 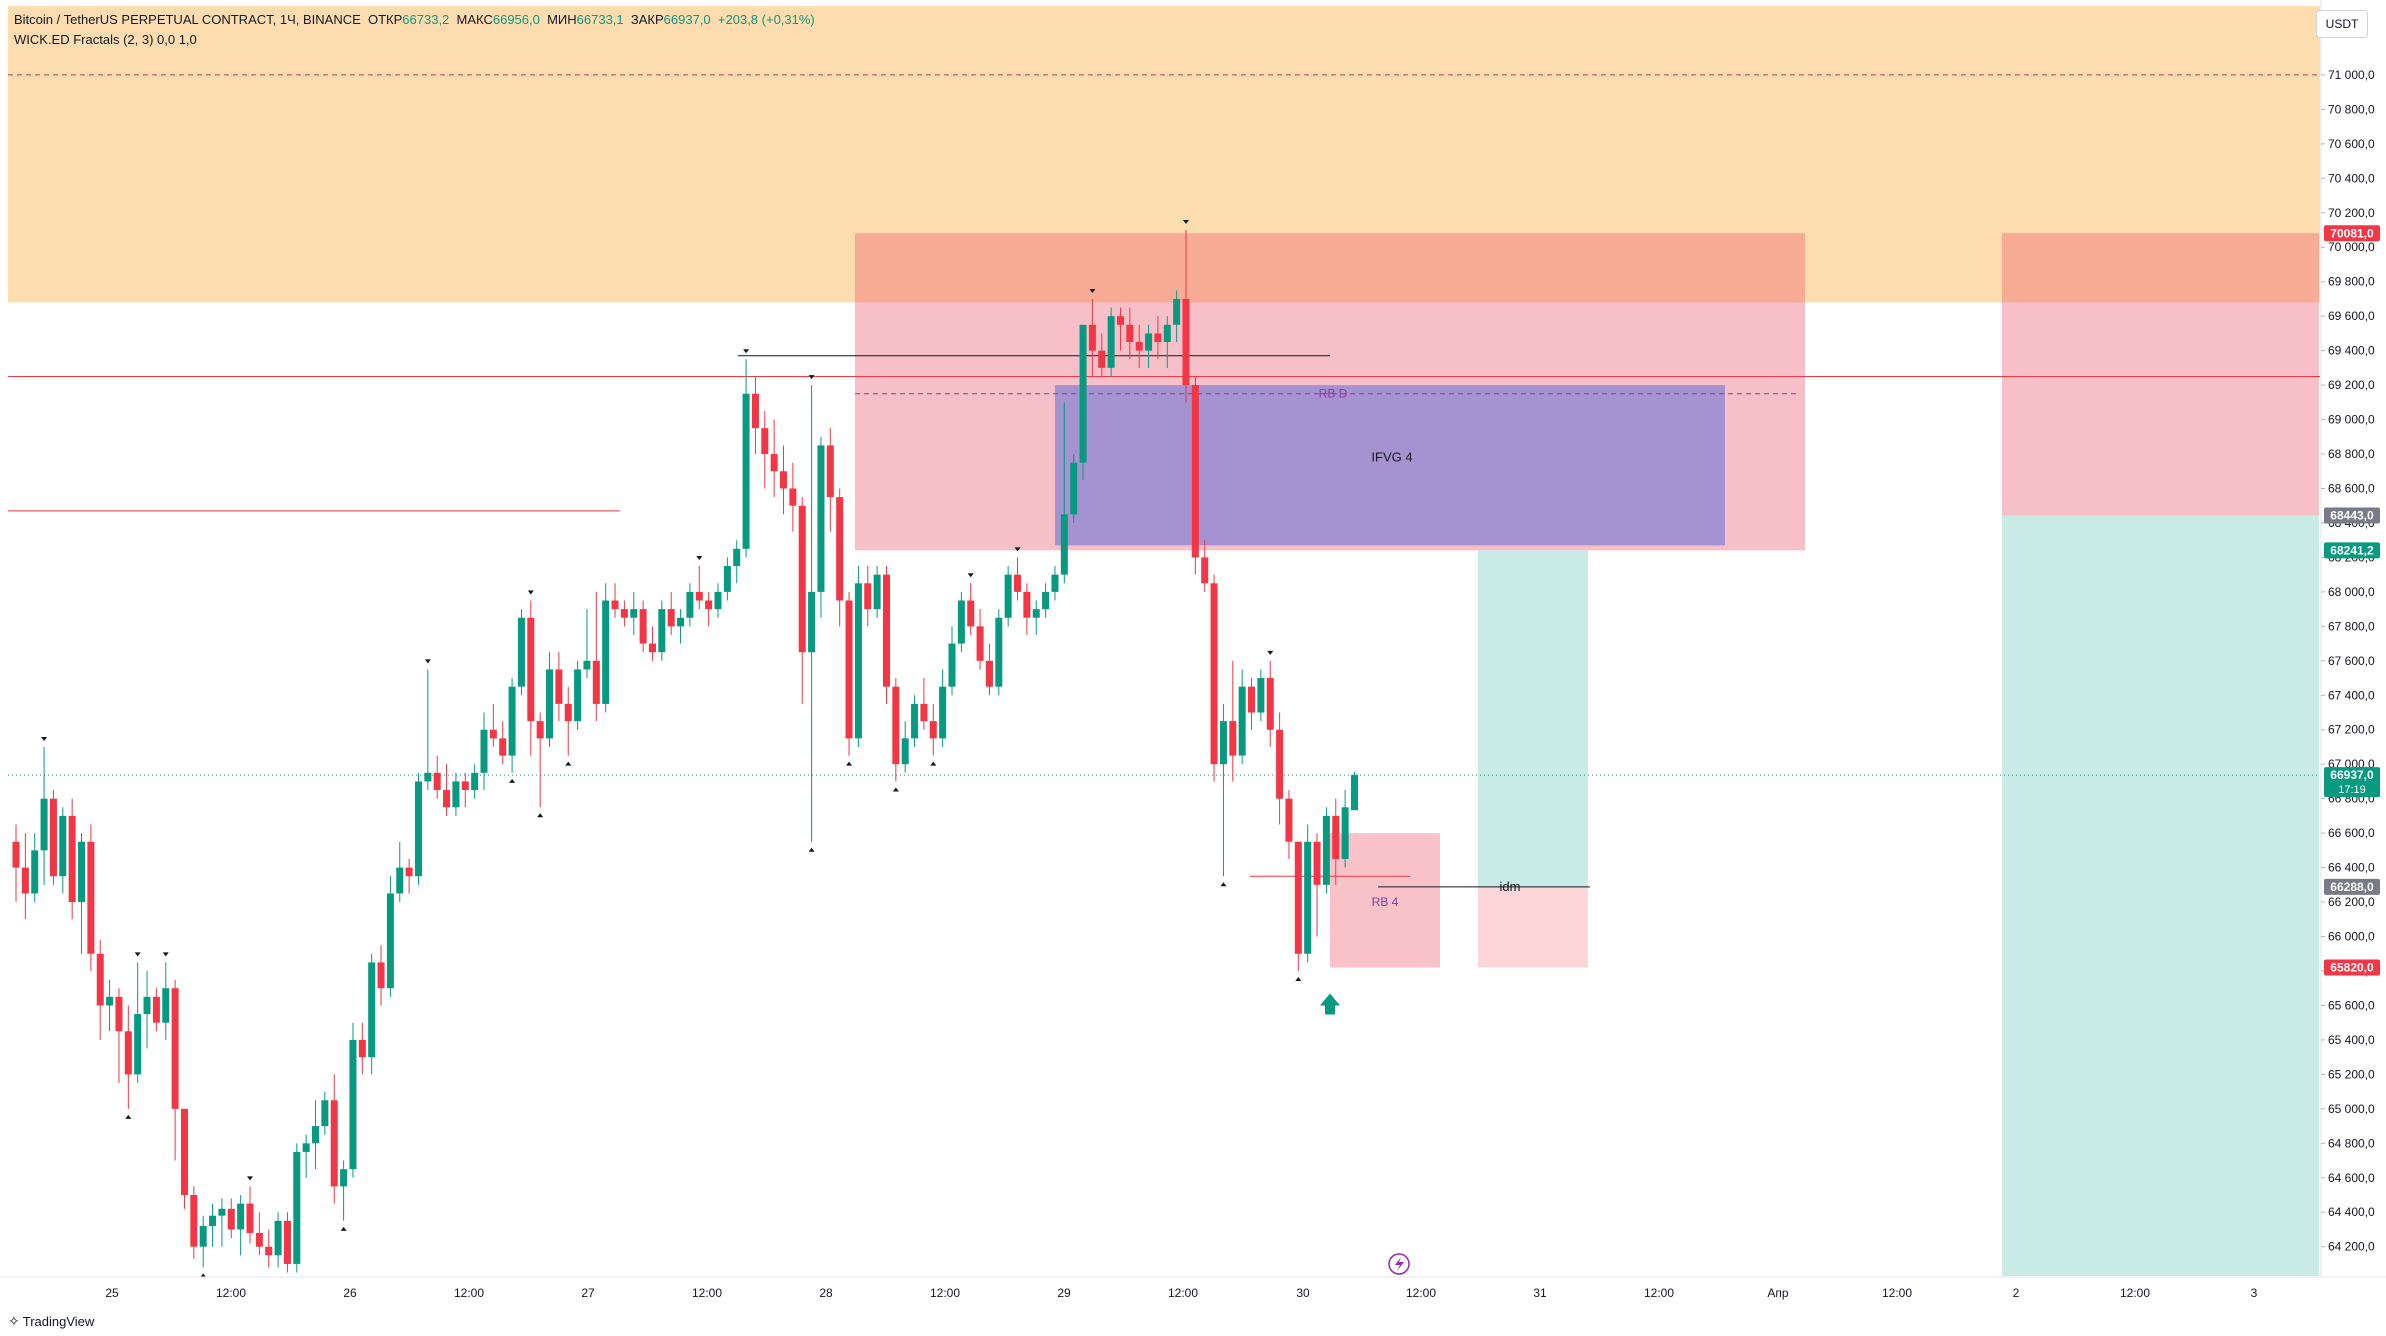 I want to click on currency-button: USDT, so click(x=2342, y=24).